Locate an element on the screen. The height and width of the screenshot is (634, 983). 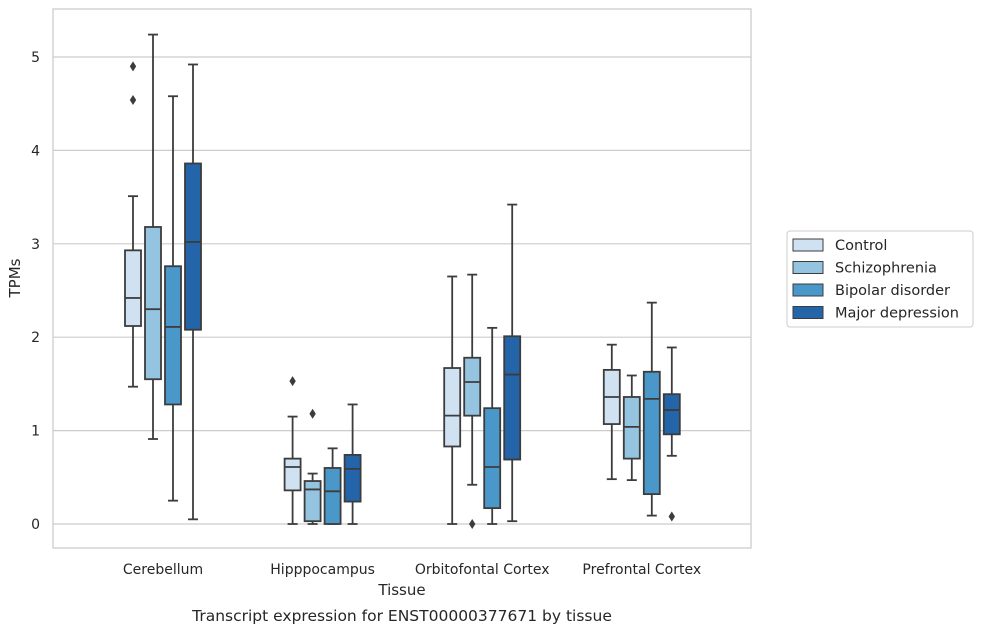
legend-label: Bipolar disorder is located at coordinates (892, 291).